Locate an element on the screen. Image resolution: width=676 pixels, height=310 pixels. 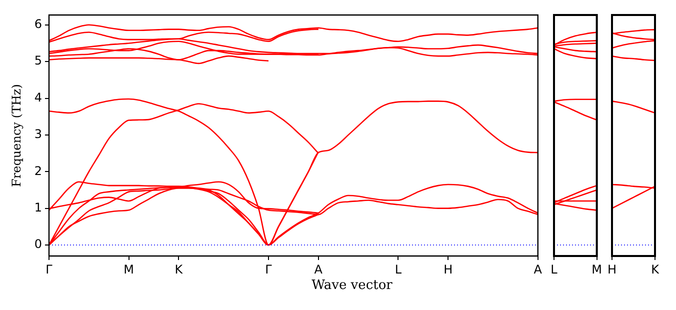
y-tick-label: 2 is located at coordinates (38, 171).